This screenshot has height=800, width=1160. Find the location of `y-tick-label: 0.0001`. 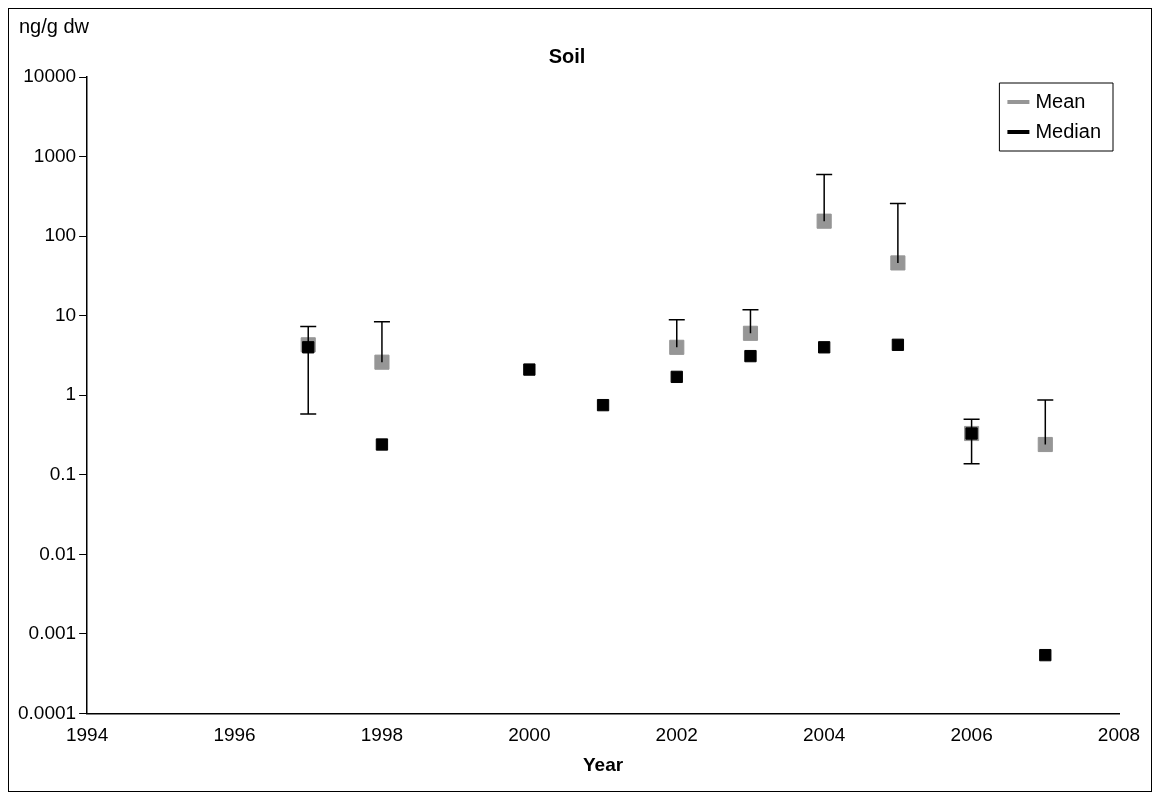

y-tick-label: 0.0001 is located at coordinates (47, 712).